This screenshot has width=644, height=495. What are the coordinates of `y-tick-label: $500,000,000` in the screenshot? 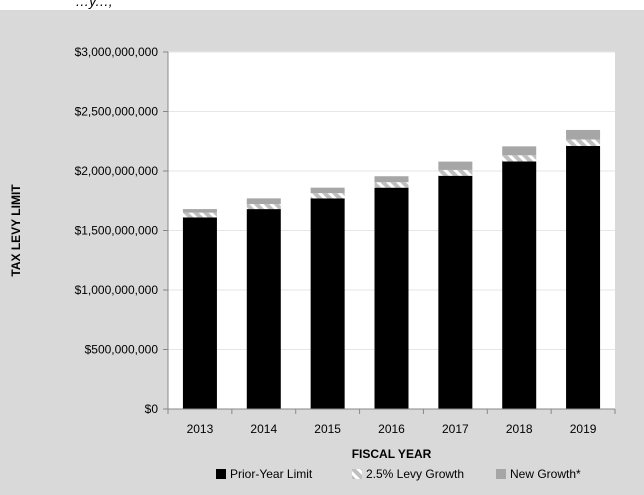 It's located at (122, 350).